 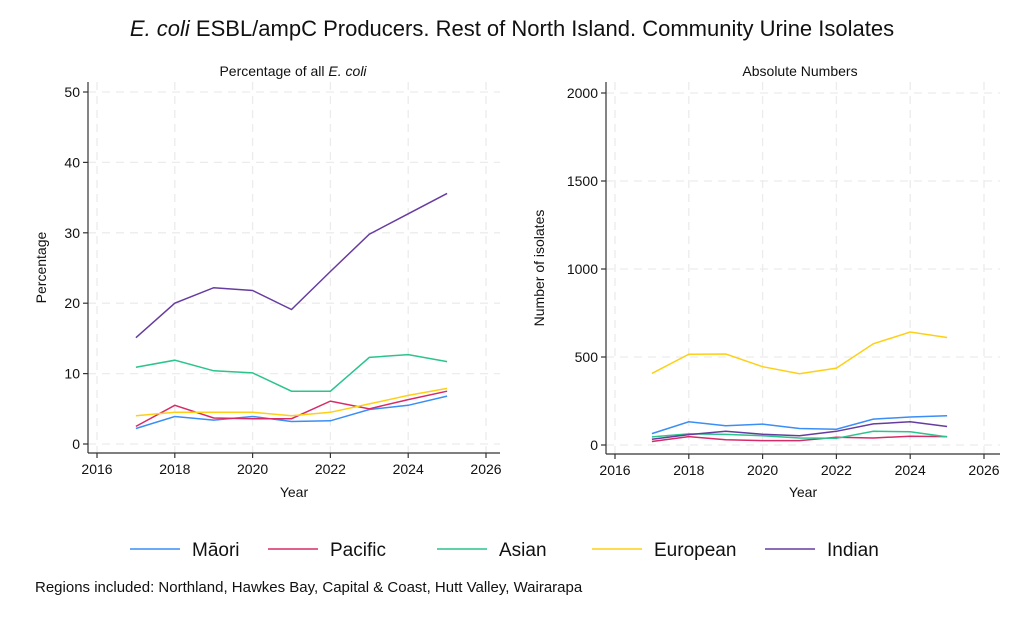 What do you see at coordinates (492, 550) in the screenshot?
I see `legend-item: Asian` at bounding box center [492, 550].